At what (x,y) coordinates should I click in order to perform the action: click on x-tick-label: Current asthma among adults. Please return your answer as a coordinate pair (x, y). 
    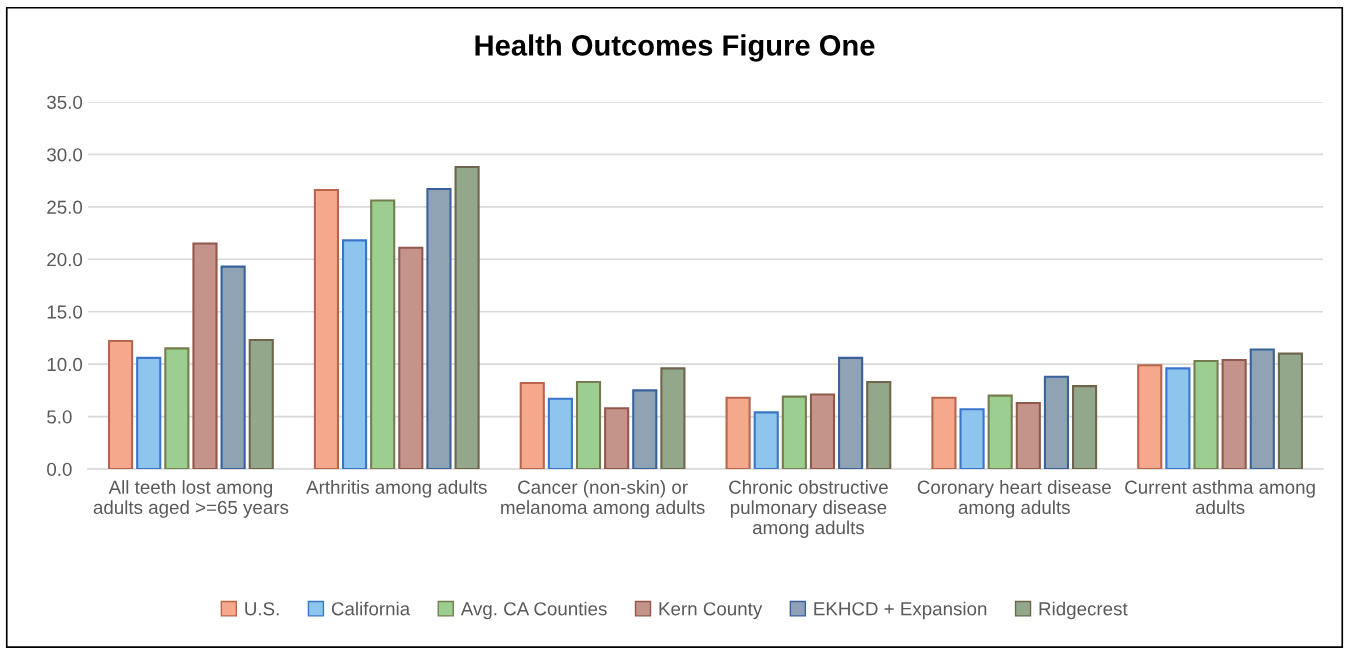
    Looking at the image, I should click on (1220, 497).